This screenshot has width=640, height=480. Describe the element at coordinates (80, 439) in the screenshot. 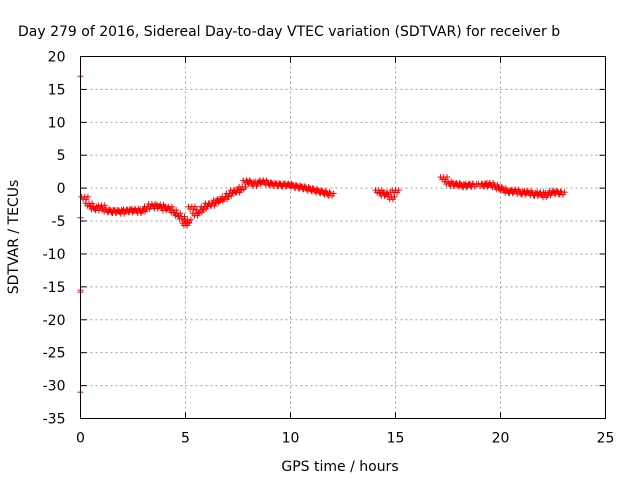

I see `x-tick-label: 0` at that location.